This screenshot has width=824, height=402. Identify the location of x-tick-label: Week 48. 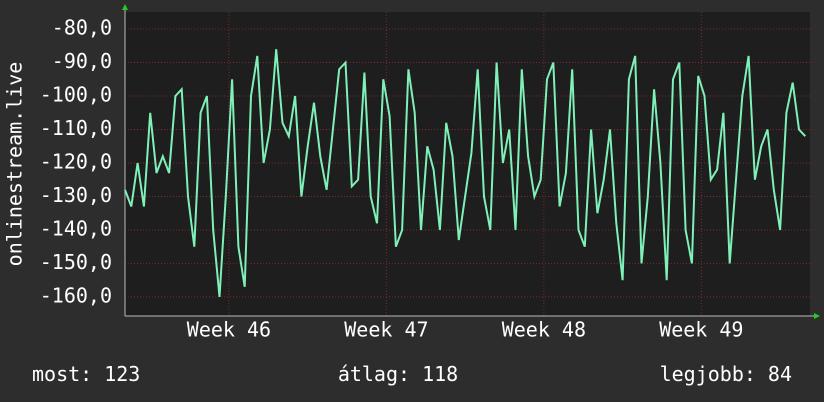
(544, 330).